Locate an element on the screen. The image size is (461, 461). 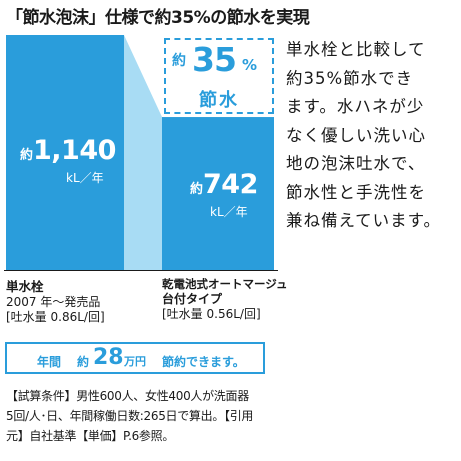
bar-auto-faucet is located at coordinates (218, 194).